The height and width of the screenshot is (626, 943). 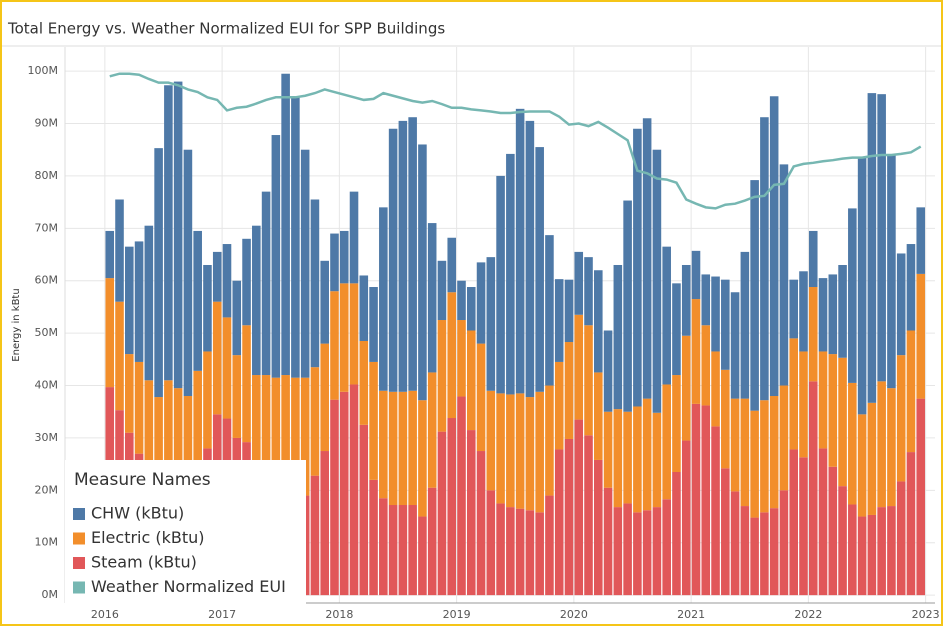 What do you see at coordinates (105, 614) in the screenshot?
I see `x-tick-label: 2016` at bounding box center [105, 614].